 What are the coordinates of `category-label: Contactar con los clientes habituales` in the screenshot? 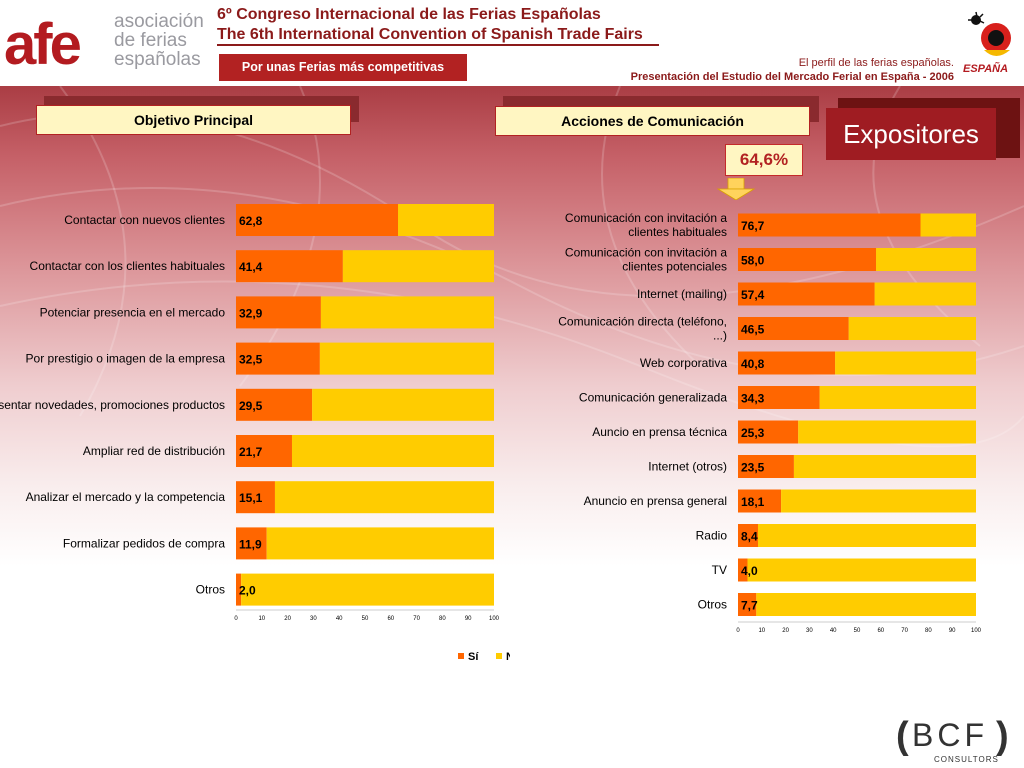 It's located at (127, 266).